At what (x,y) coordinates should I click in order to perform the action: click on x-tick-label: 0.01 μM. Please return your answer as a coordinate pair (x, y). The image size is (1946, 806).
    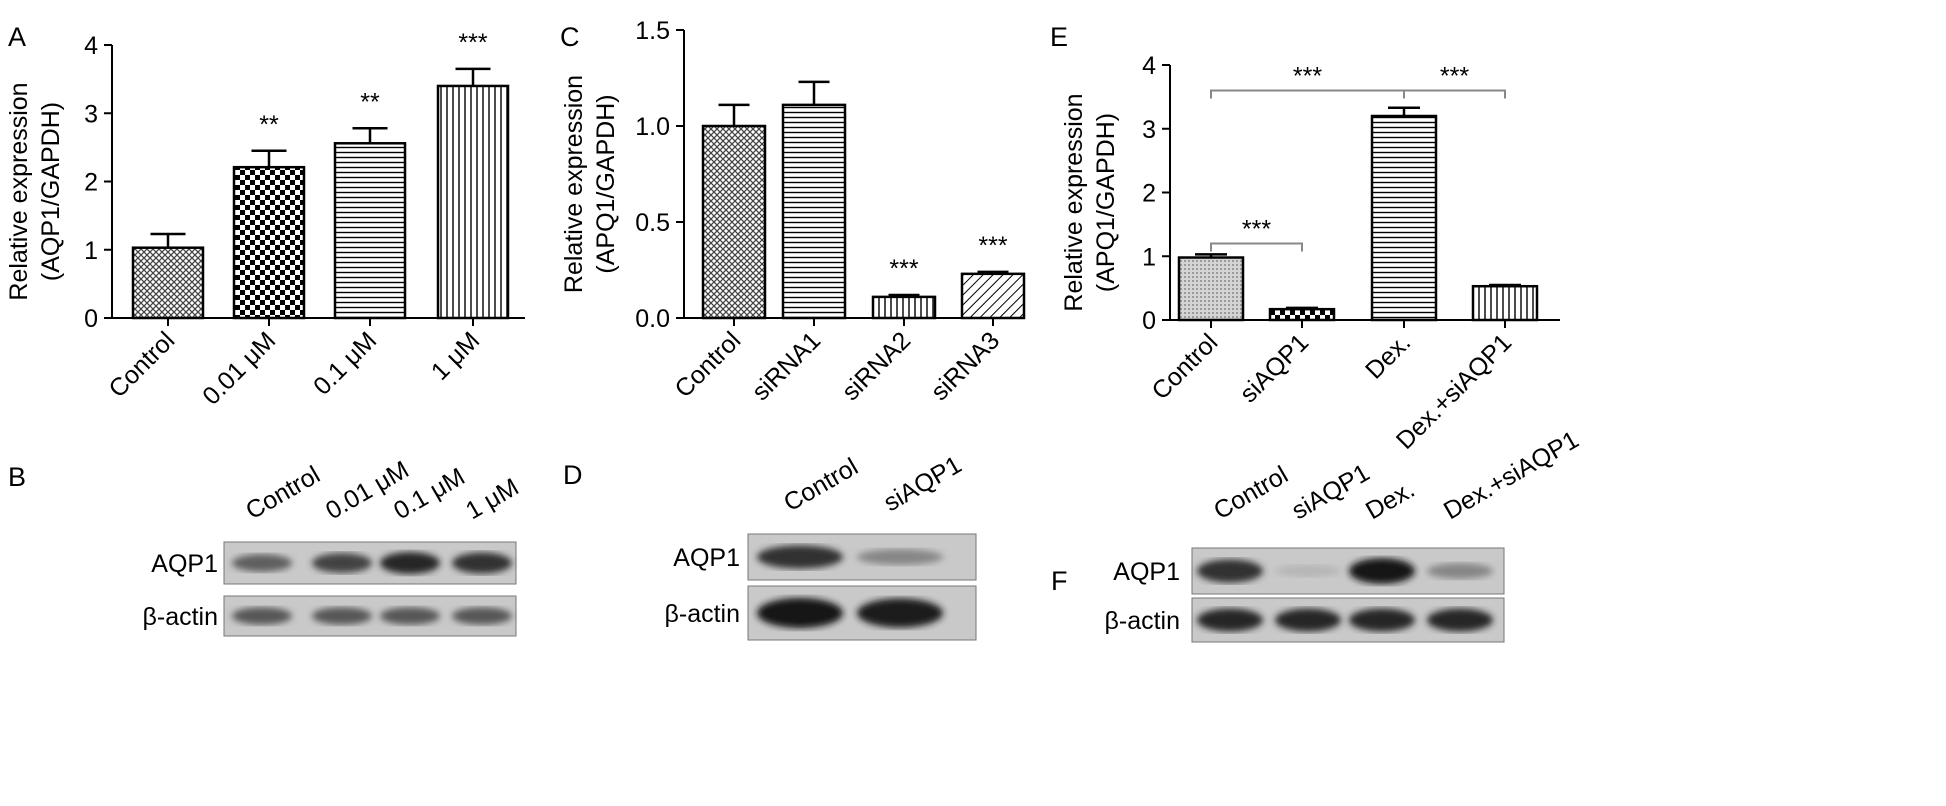
    Looking at the image, I should click on (239, 368).